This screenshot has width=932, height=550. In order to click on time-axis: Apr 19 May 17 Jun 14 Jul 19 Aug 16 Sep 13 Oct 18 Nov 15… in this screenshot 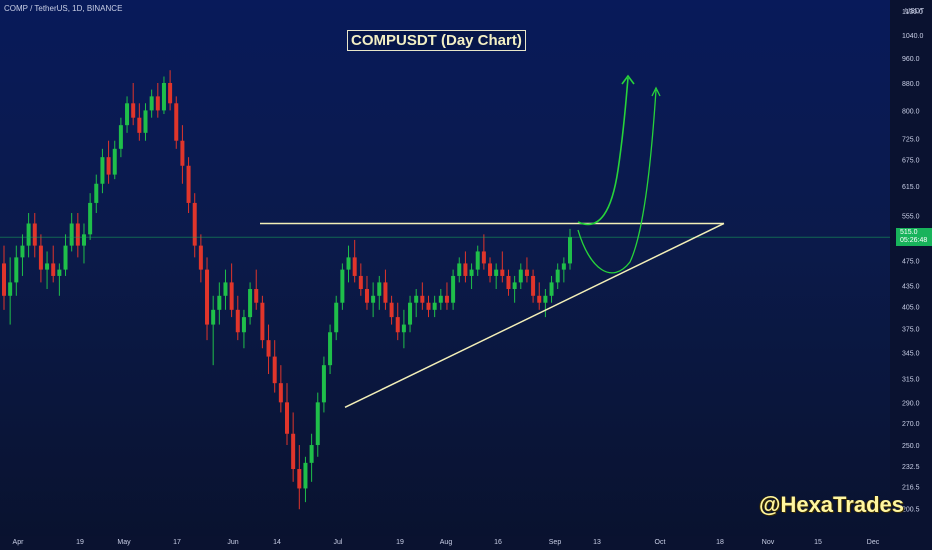, I will do `click(466, 543)`.